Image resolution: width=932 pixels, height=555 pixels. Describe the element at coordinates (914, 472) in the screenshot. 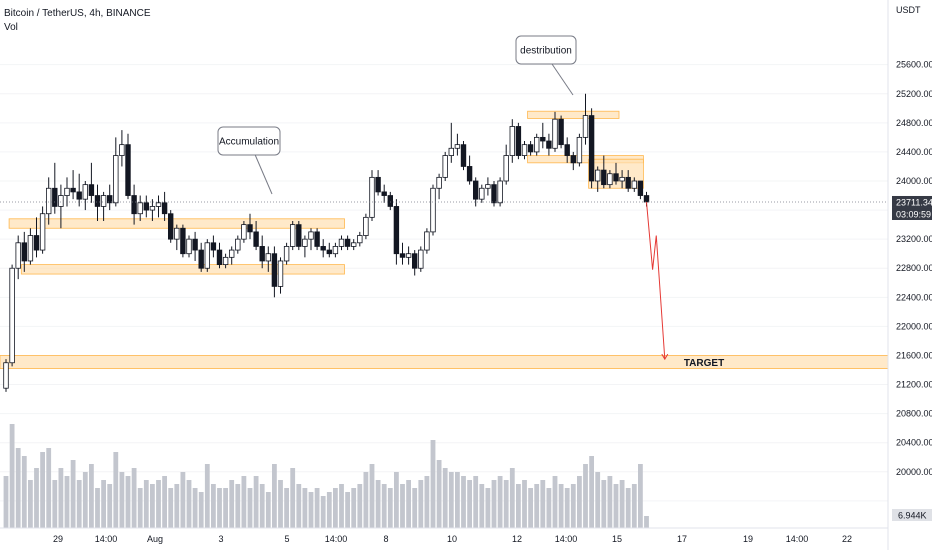

I see `price-tick-label: 20000.00` at that location.